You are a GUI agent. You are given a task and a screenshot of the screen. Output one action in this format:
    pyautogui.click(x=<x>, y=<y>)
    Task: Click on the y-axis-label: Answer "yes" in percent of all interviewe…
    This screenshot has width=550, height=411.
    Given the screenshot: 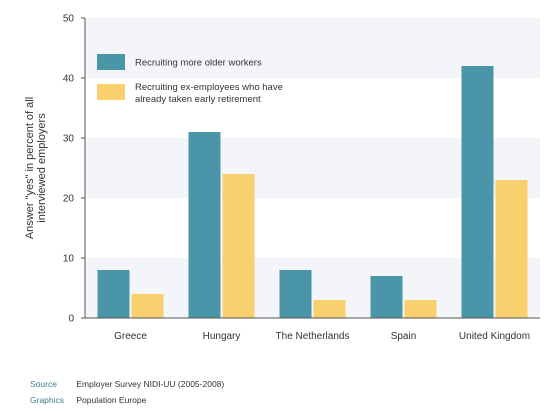 What is the action you would take?
    pyautogui.click(x=36, y=168)
    